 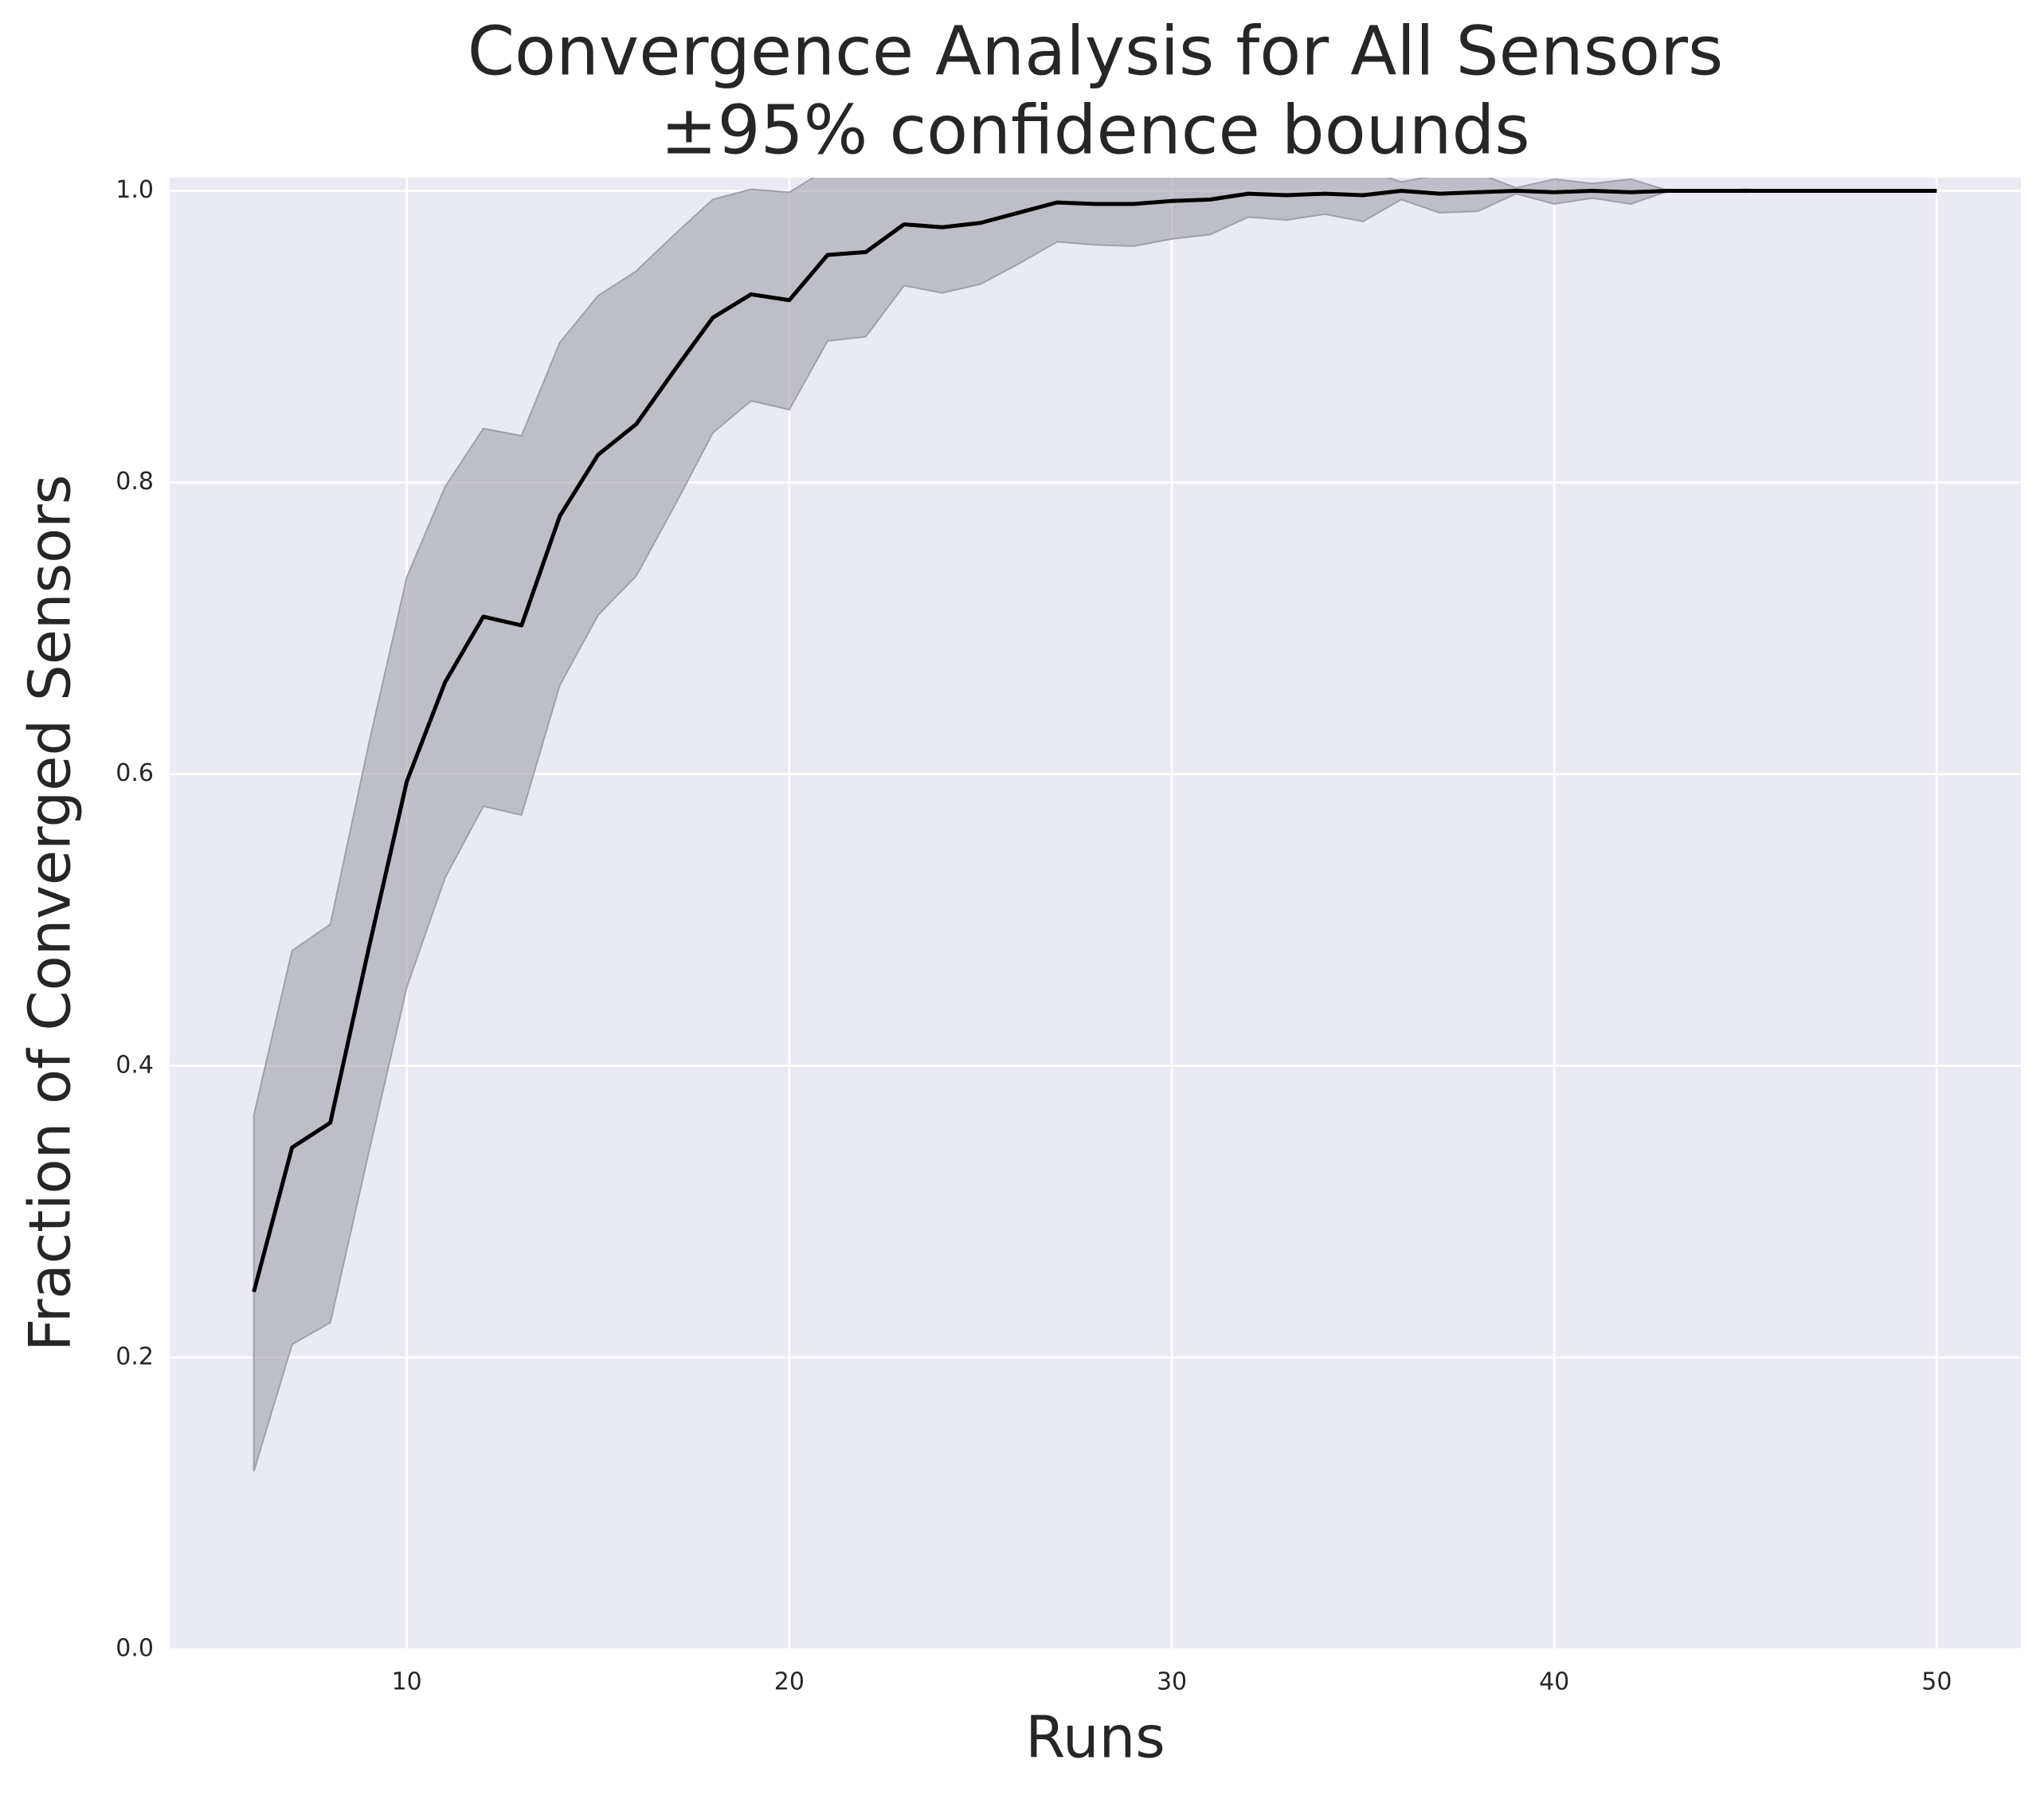 What do you see at coordinates (1936, 1682) in the screenshot?
I see `x-tick-label: 50` at bounding box center [1936, 1682].